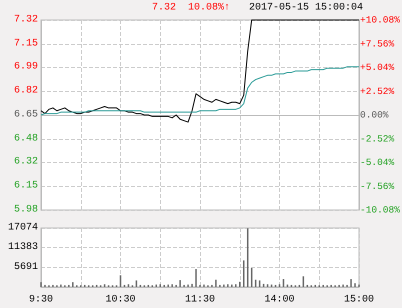 The width and height of the screenshot is (402, 308). What do you see at coordinates (209, 8) in the screenshot?
I see `text: 10.08%↑` at bounding box center [209, 8].